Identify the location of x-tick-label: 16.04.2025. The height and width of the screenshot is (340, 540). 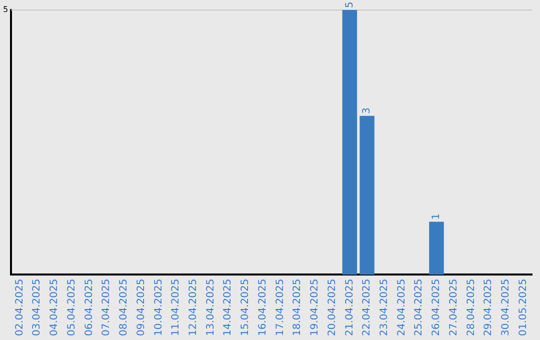
(262, 307).